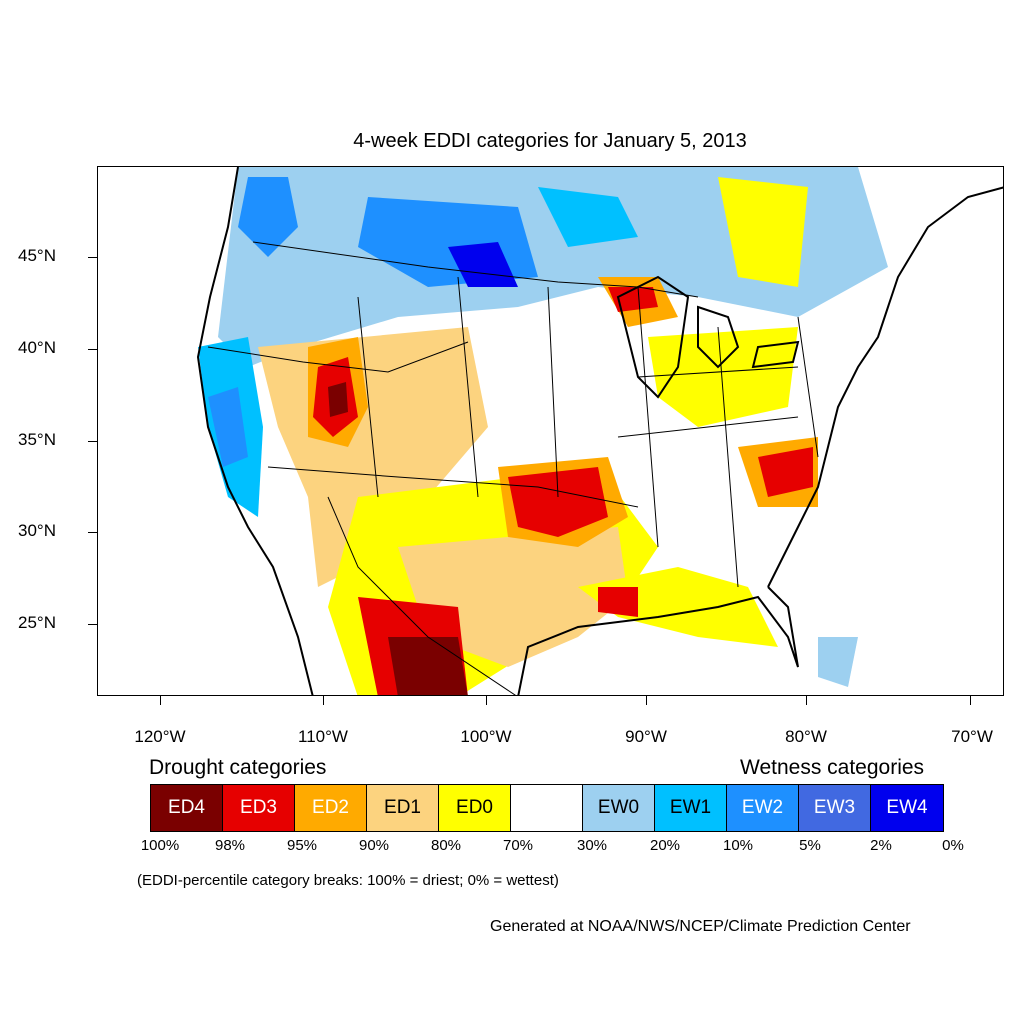 This screenshot has height=1024, width=1024. Describe the element at coordinates (160, 736) in the screenshot. I see `lon-label-120: 120°W` at that location.